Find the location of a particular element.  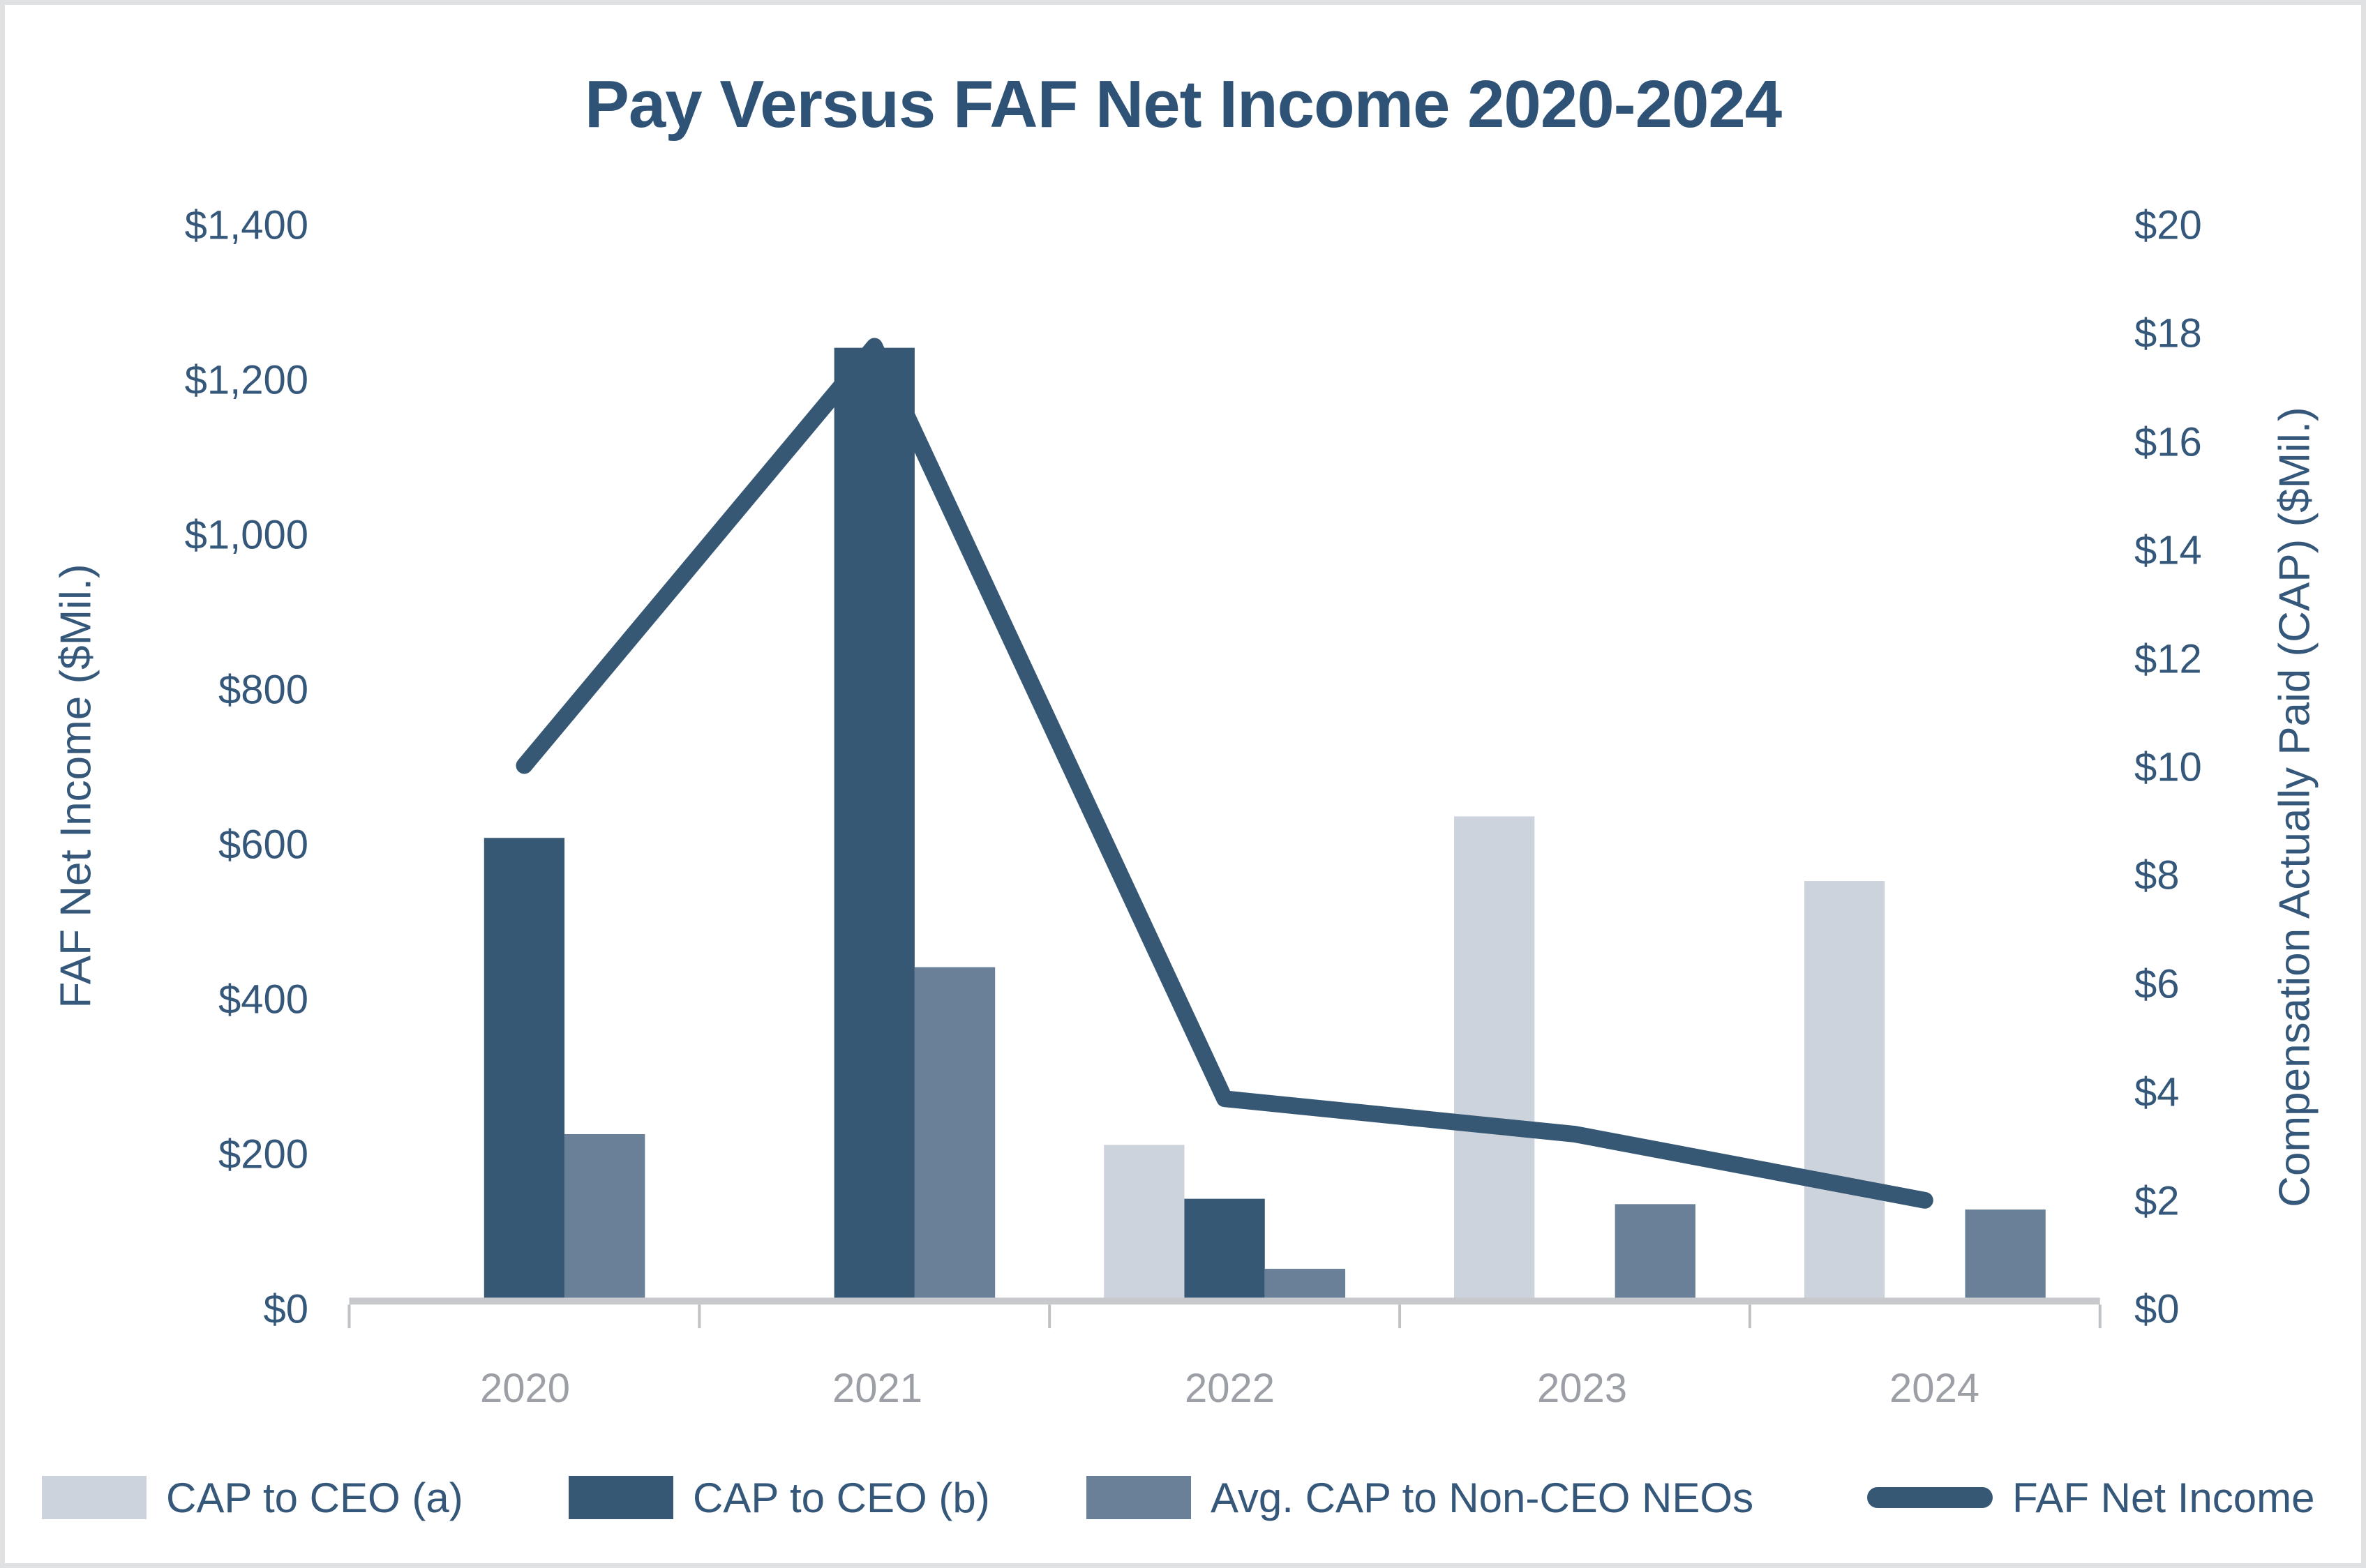

bar-avg-cap-to-non-ceo-neos-2023 is located at coordinates (1655, 1253).